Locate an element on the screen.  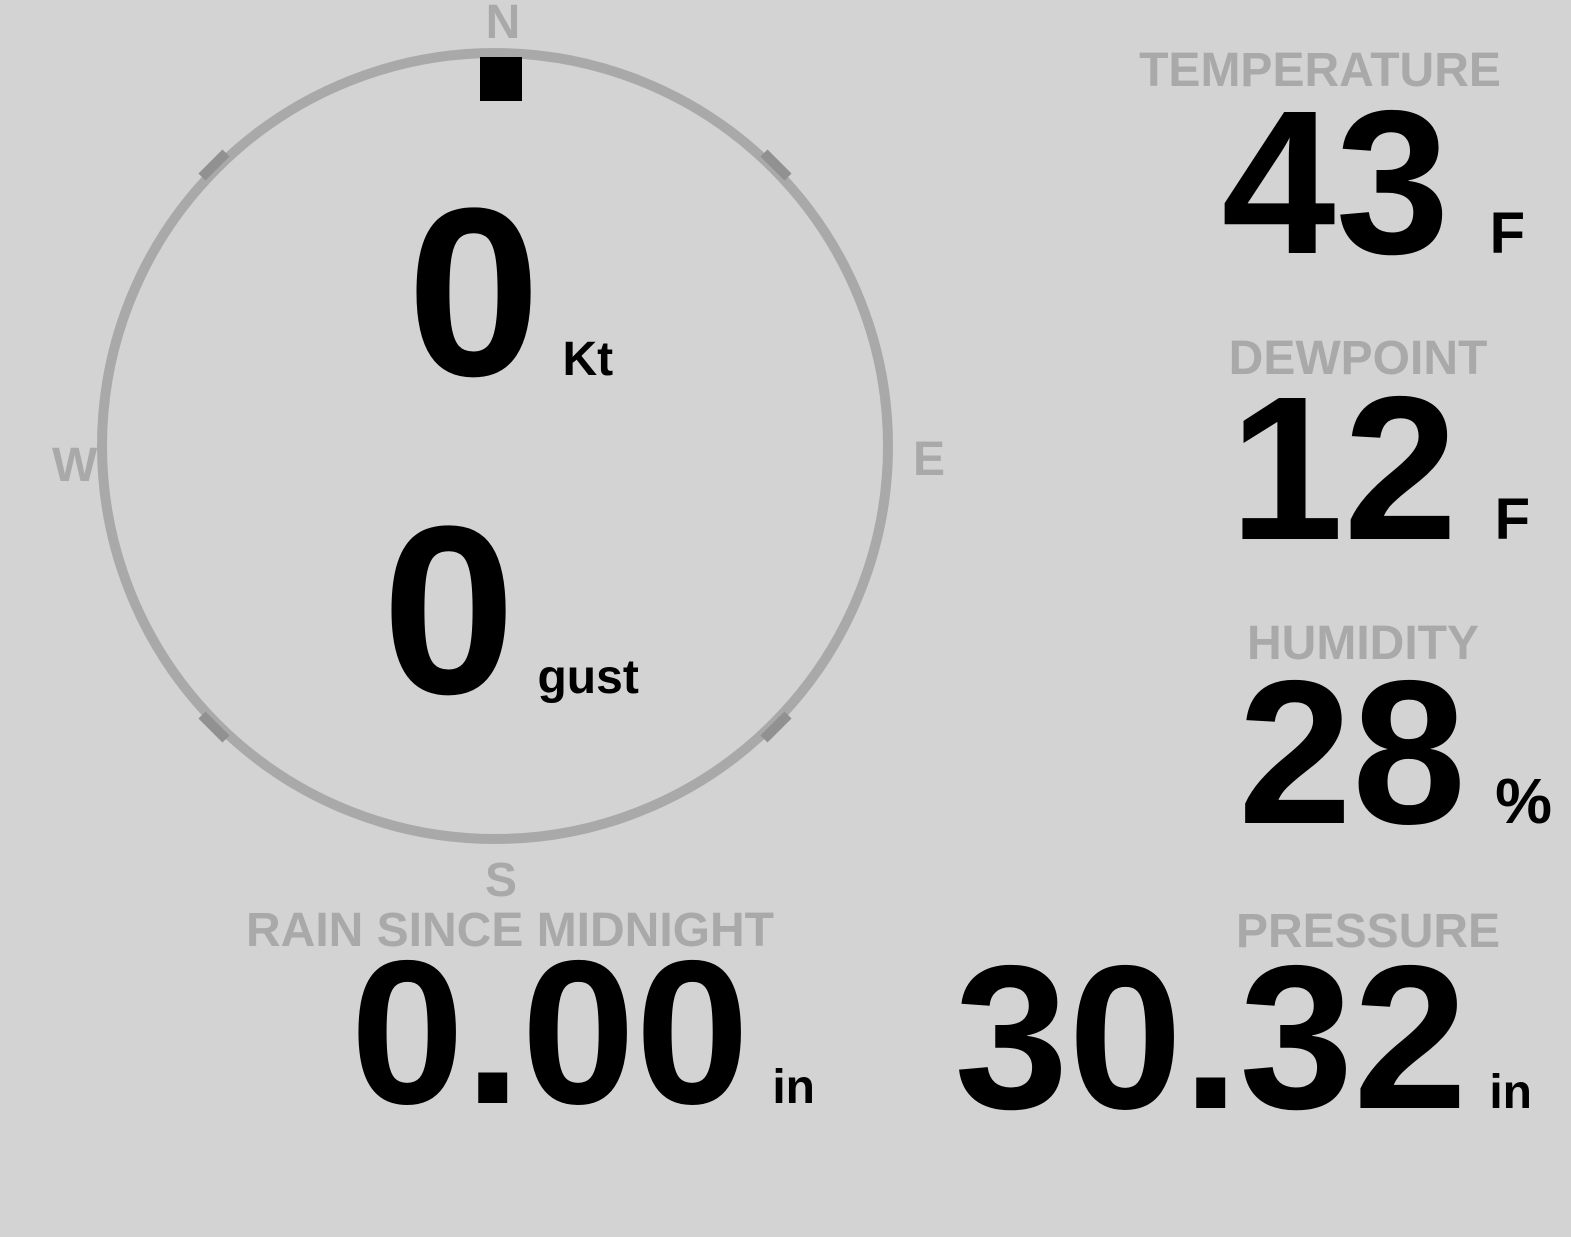
temperature-value: 43 is located at coordinates (1335, 182).